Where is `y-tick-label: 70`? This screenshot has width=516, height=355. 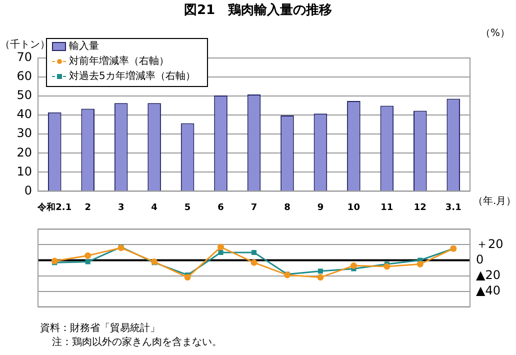
y-tick-label: 70 is located at coordinates (24, 57).